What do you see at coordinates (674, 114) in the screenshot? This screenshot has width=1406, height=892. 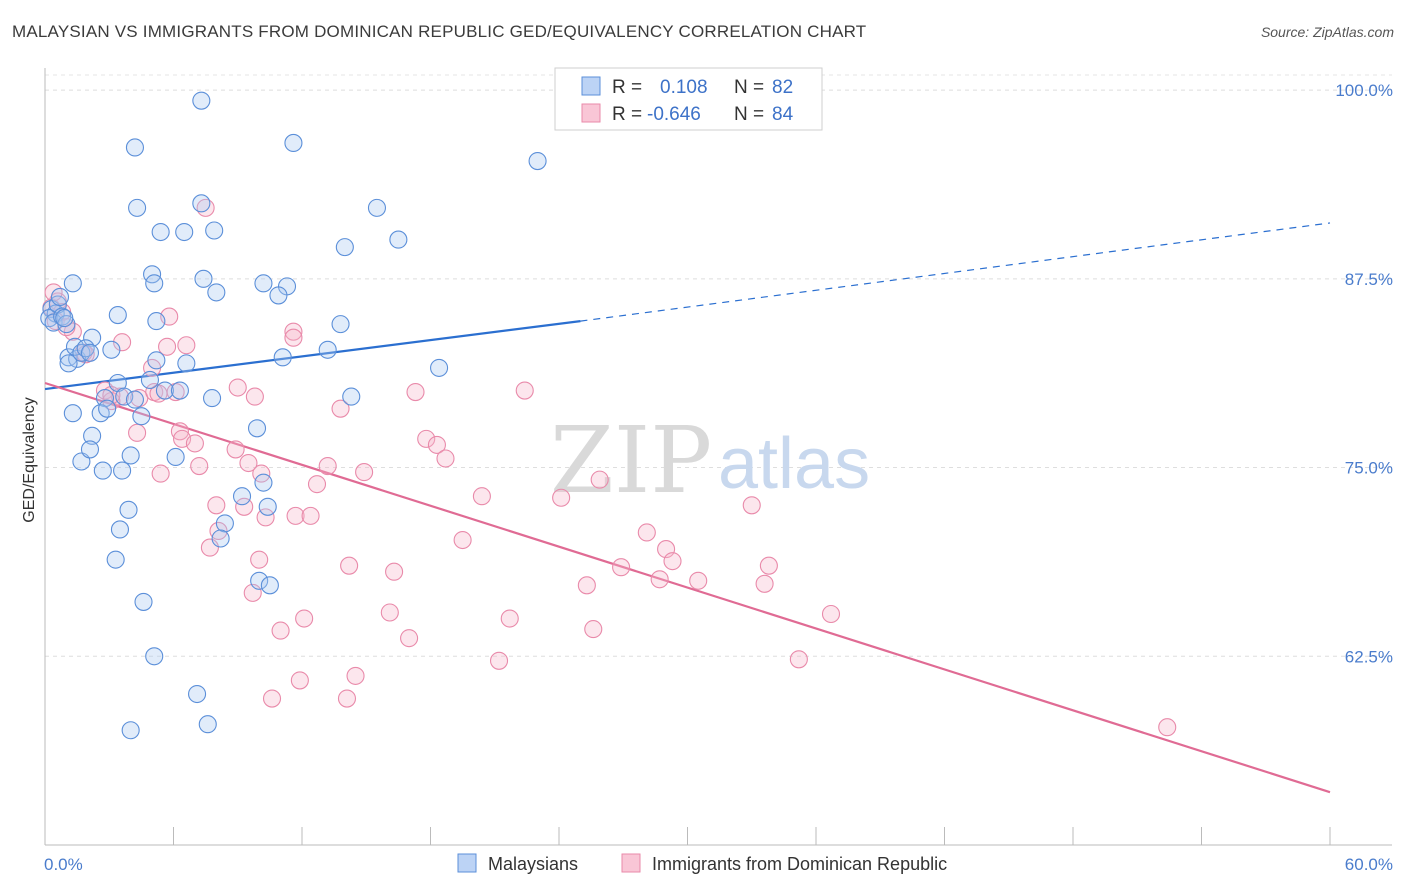 I see `legend-r-value-2: -0.646` at bounding box center [674, 114].